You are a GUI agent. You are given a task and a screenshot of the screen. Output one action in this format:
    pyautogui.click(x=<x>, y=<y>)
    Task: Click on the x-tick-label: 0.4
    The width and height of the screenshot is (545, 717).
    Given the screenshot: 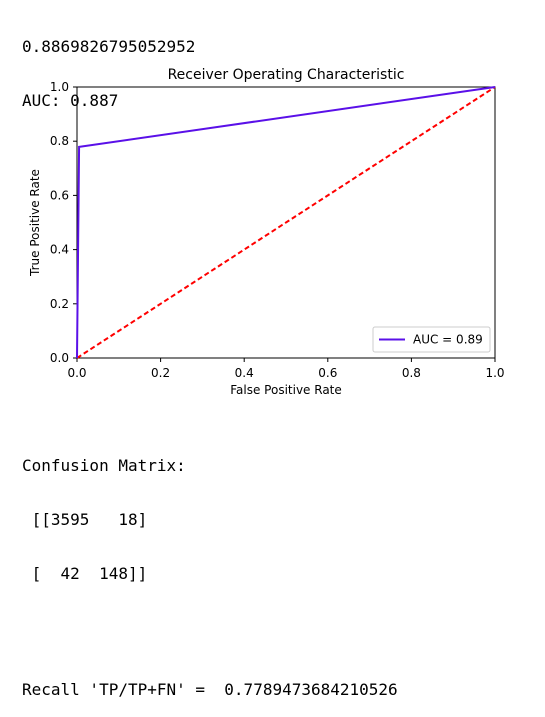 What is the action you would take?
    pyautogui.click(x=244, y=373)
    